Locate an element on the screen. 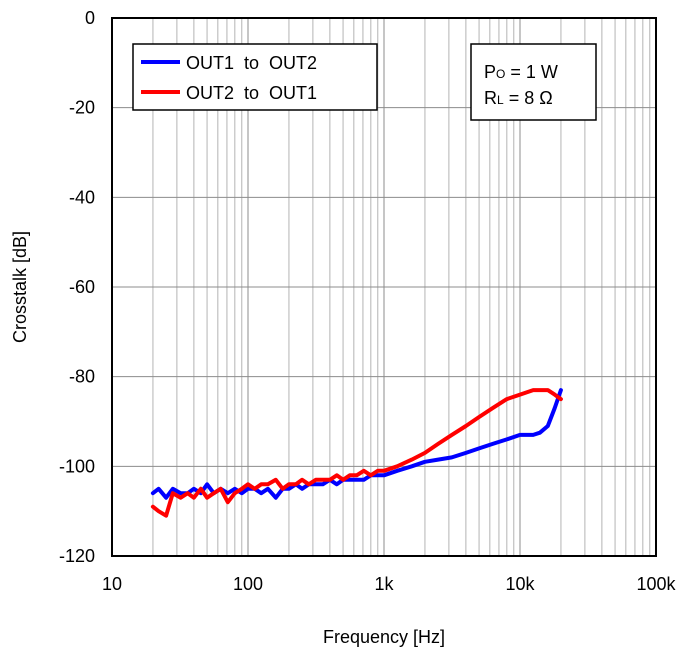 The width and height of the screenshot is (700, 652). x-tick-label: 100k is located at coordinates (656, 584).